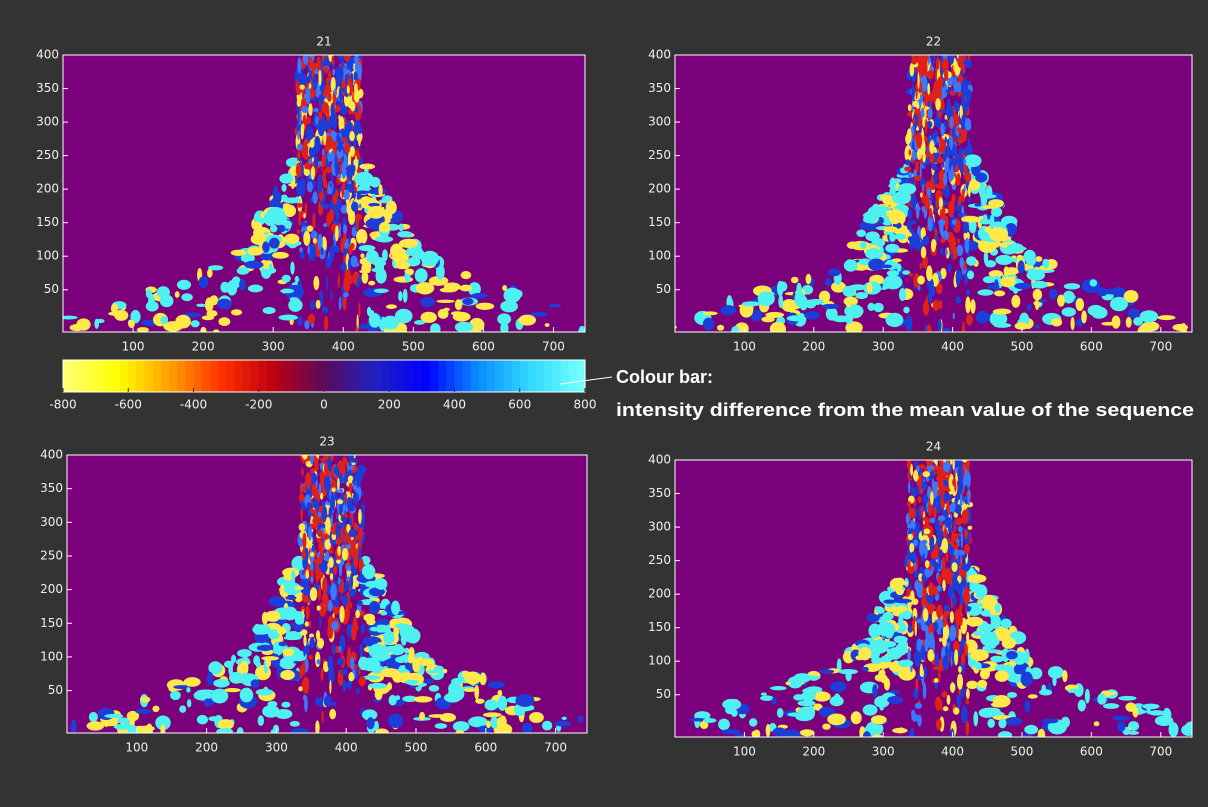  I want to click on panel-title: 22, so click(933, 42).